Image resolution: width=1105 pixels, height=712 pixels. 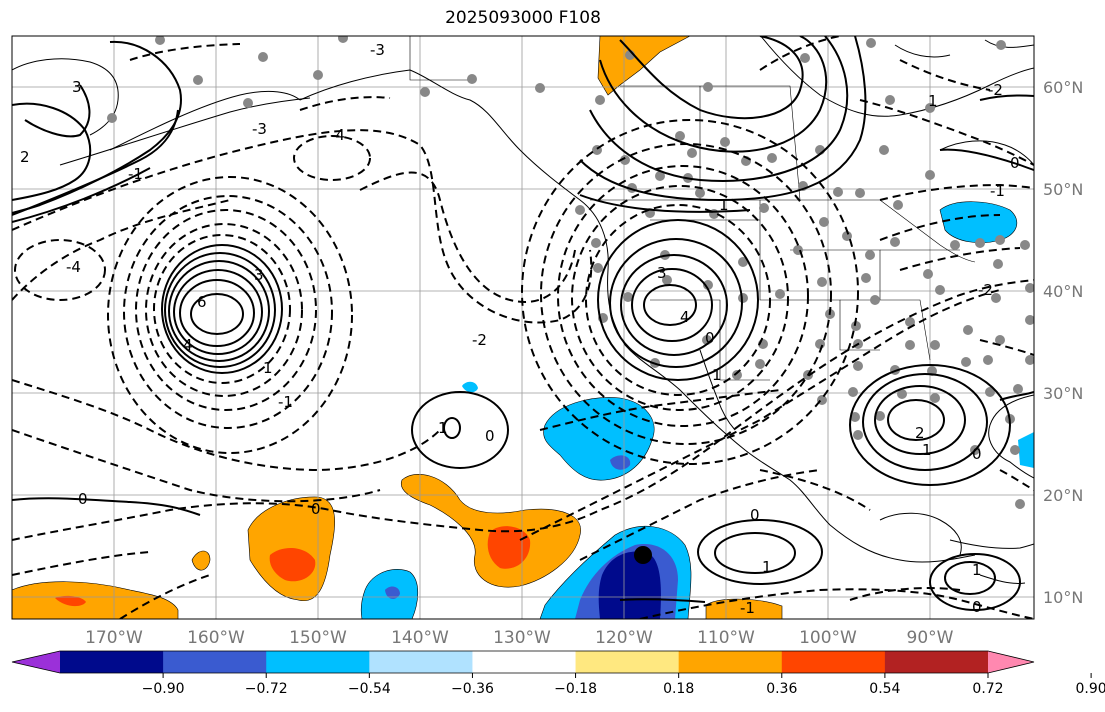 What do you see at coordinates (318, 638) in the screenshot?
I see `lon-label: 150°W` at bounding box center [318, 638].